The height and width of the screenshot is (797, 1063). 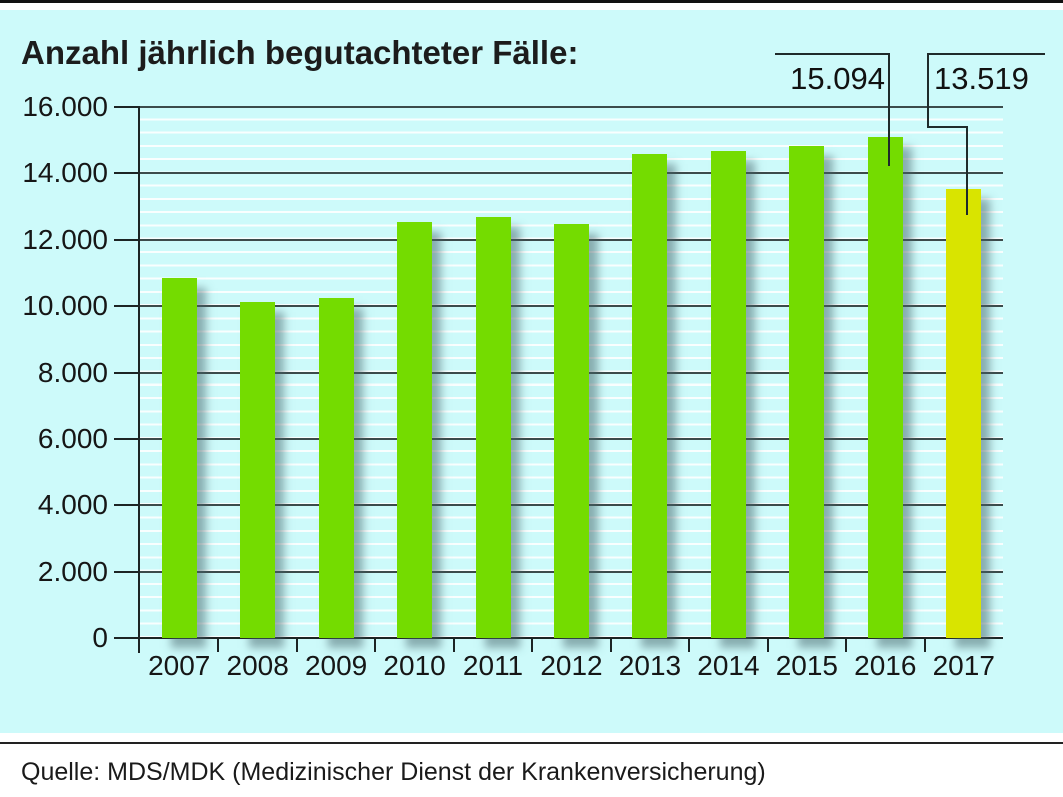 What do you see at coordinates (127, 107) in the screenshot?
I see `y-tick-16.000` at bounding box center [127, 107].